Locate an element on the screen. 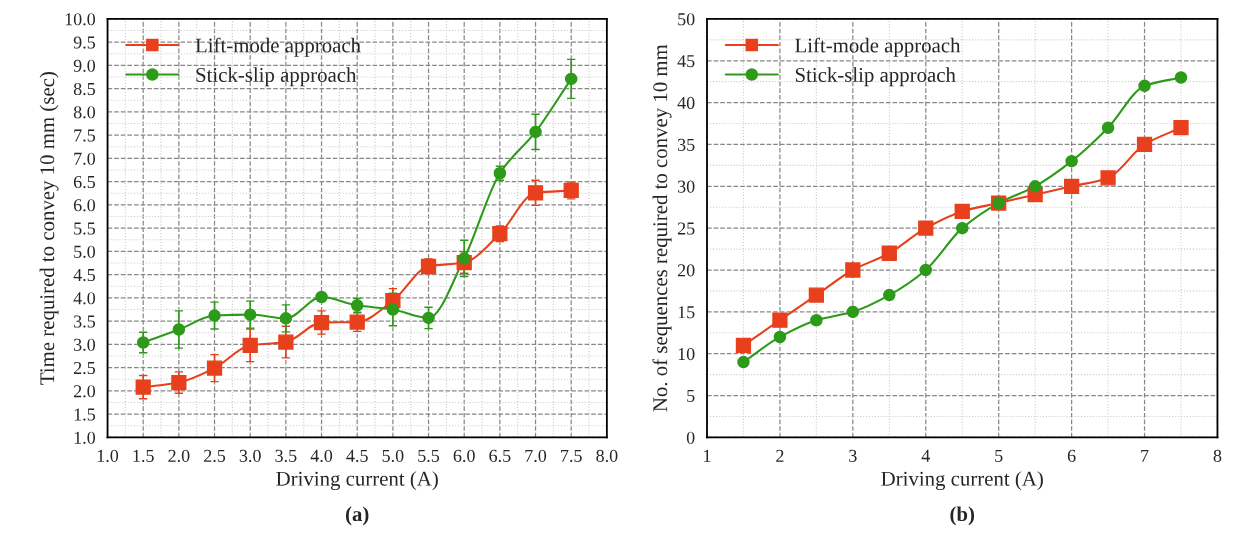  y-tick-label: 6.5 is located at coordinates (84, 182).